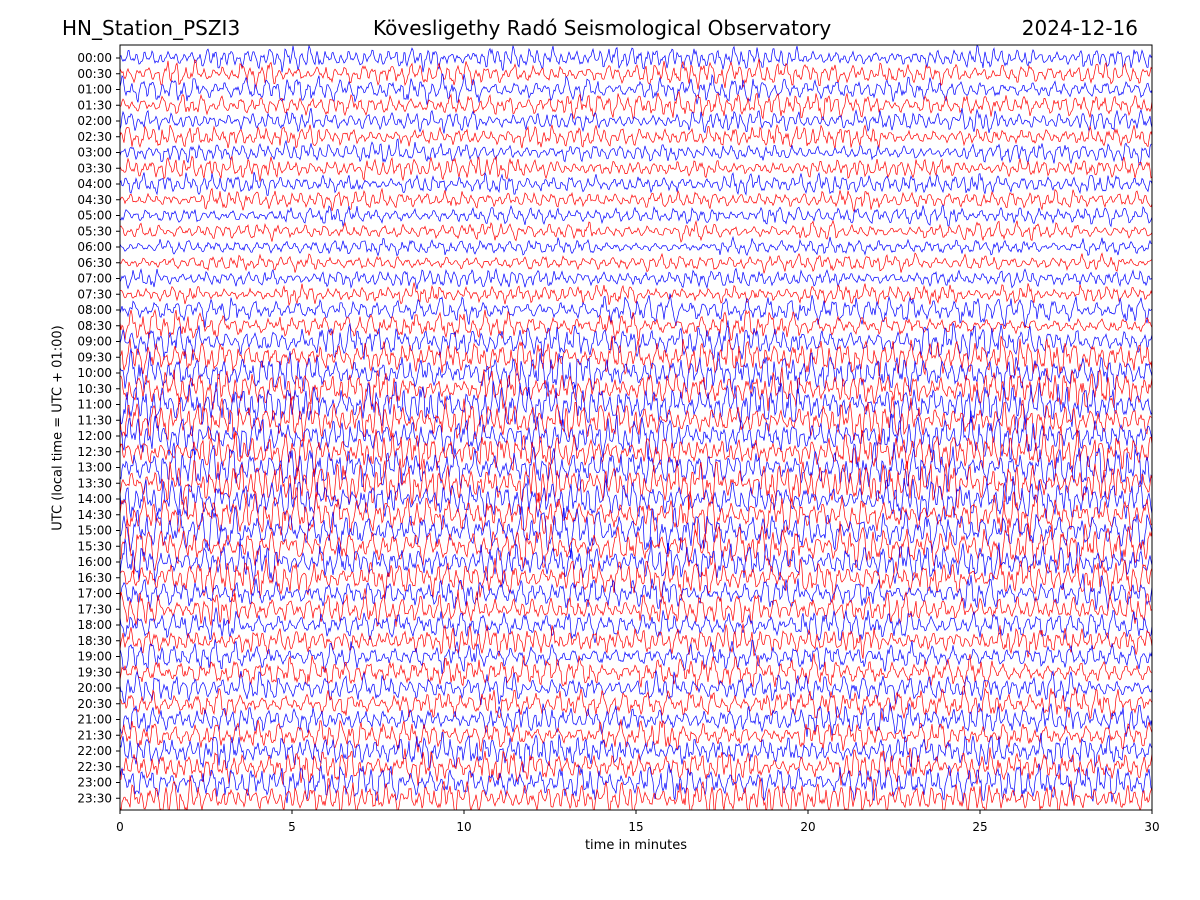  What do you see at coordinates (94, 231) in the screenshot?
I see `y-tick-label: 05:30` at bounding box center [94, 231].